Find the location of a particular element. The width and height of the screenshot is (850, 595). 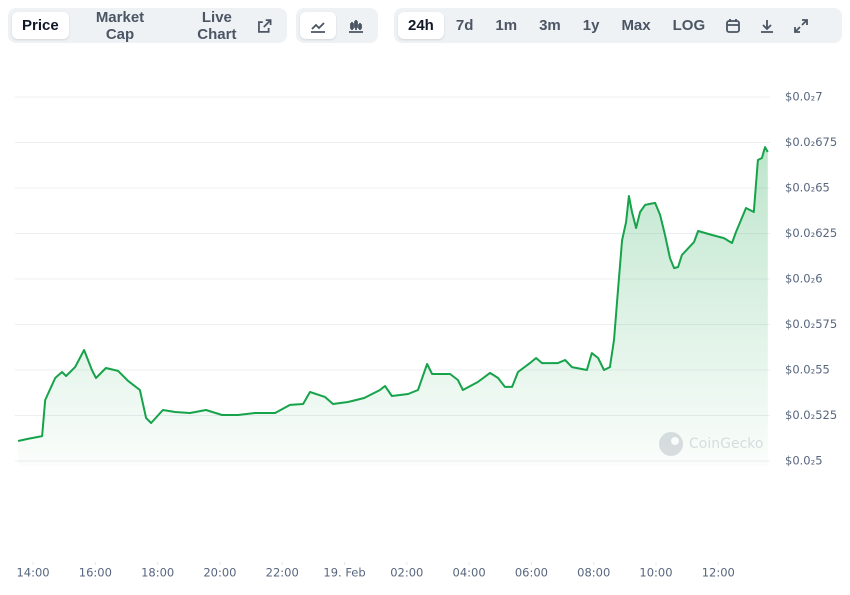

range-tabs: 24h 7d 1m 3m 1y Max LOG is located at coordinates (618, 25).